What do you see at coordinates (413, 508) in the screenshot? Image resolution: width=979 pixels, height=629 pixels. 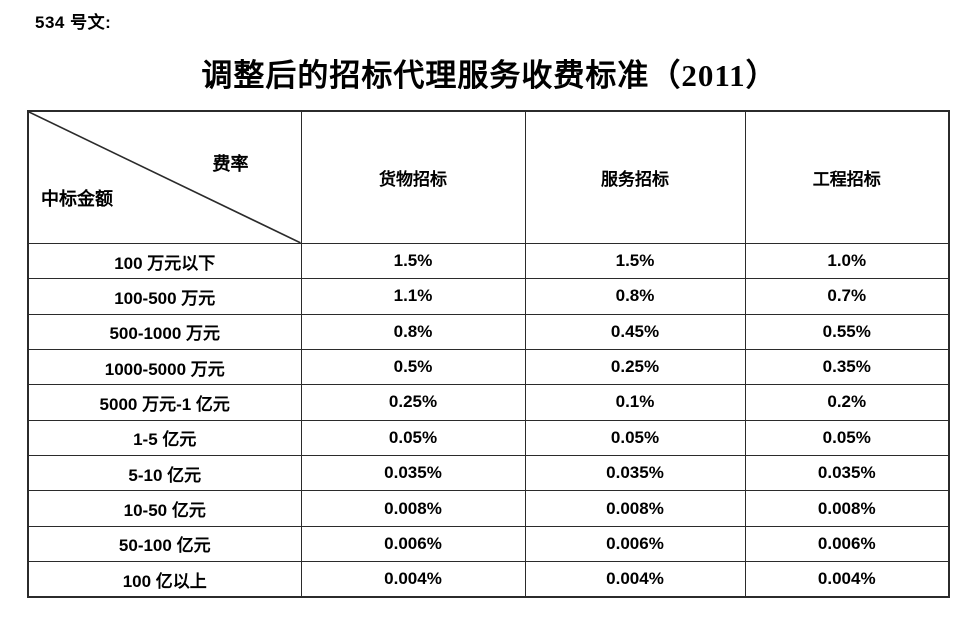 I see `goods-rate-cell: 0.008%` at bounding box center [413, 508].